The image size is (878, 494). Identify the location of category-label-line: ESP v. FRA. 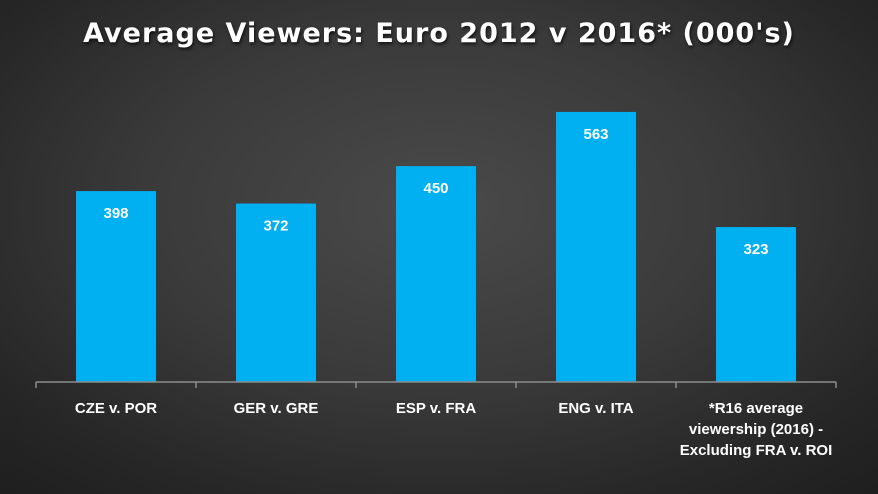
(436, 408).